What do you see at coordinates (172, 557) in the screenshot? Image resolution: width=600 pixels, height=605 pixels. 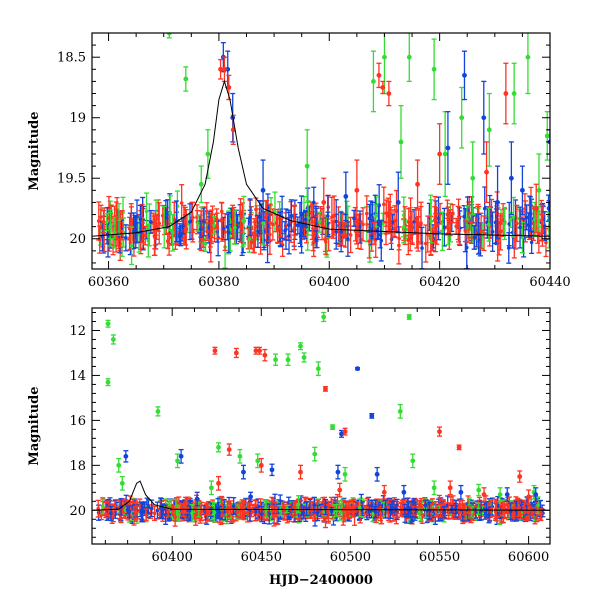 I see `bottom-x-tick-label: 60400` at bounding box center [172, 557].